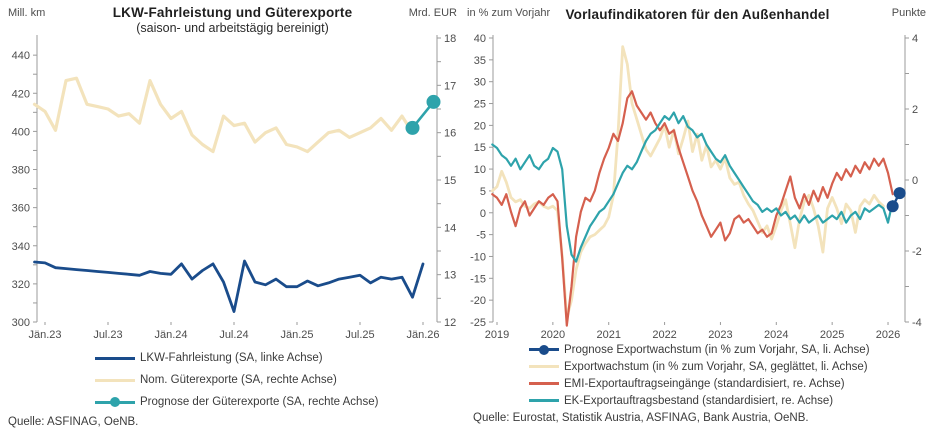 The image size is (930, 436). I want to click on left-axis-tick-label: 440, so click(21, 56).